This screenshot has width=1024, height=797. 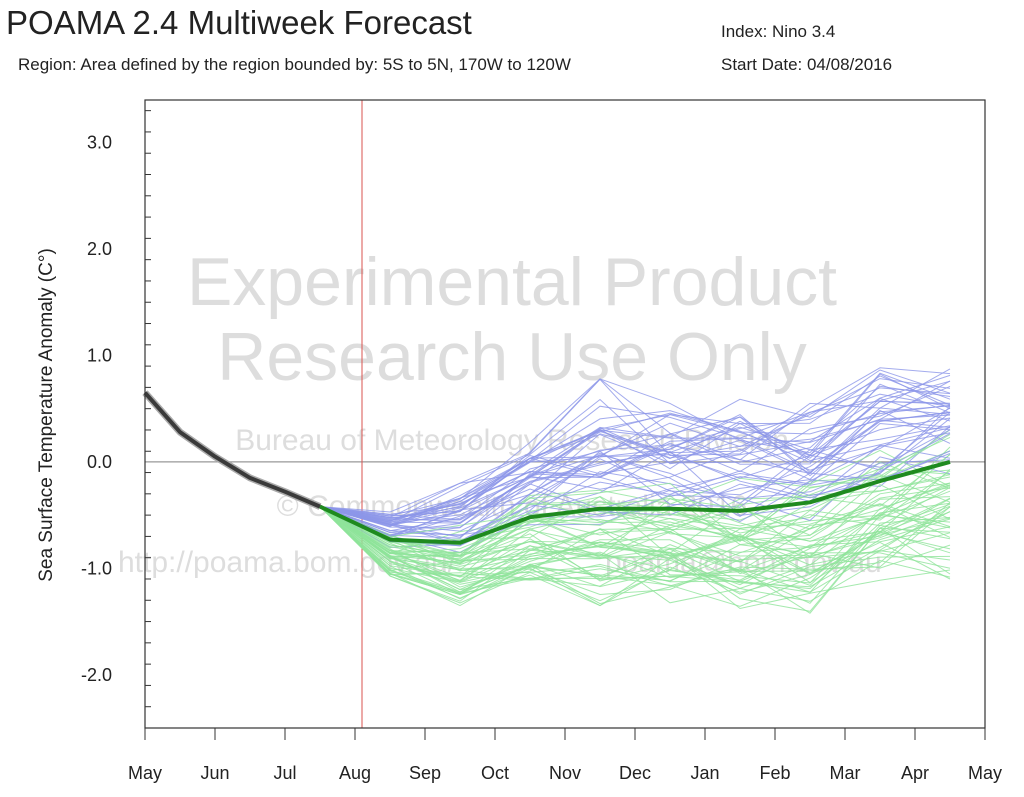 What do you see at coordinates (214, 773) in the screenshot?
I see `x-tick-label: Jun` at bounding box center [214, 773].